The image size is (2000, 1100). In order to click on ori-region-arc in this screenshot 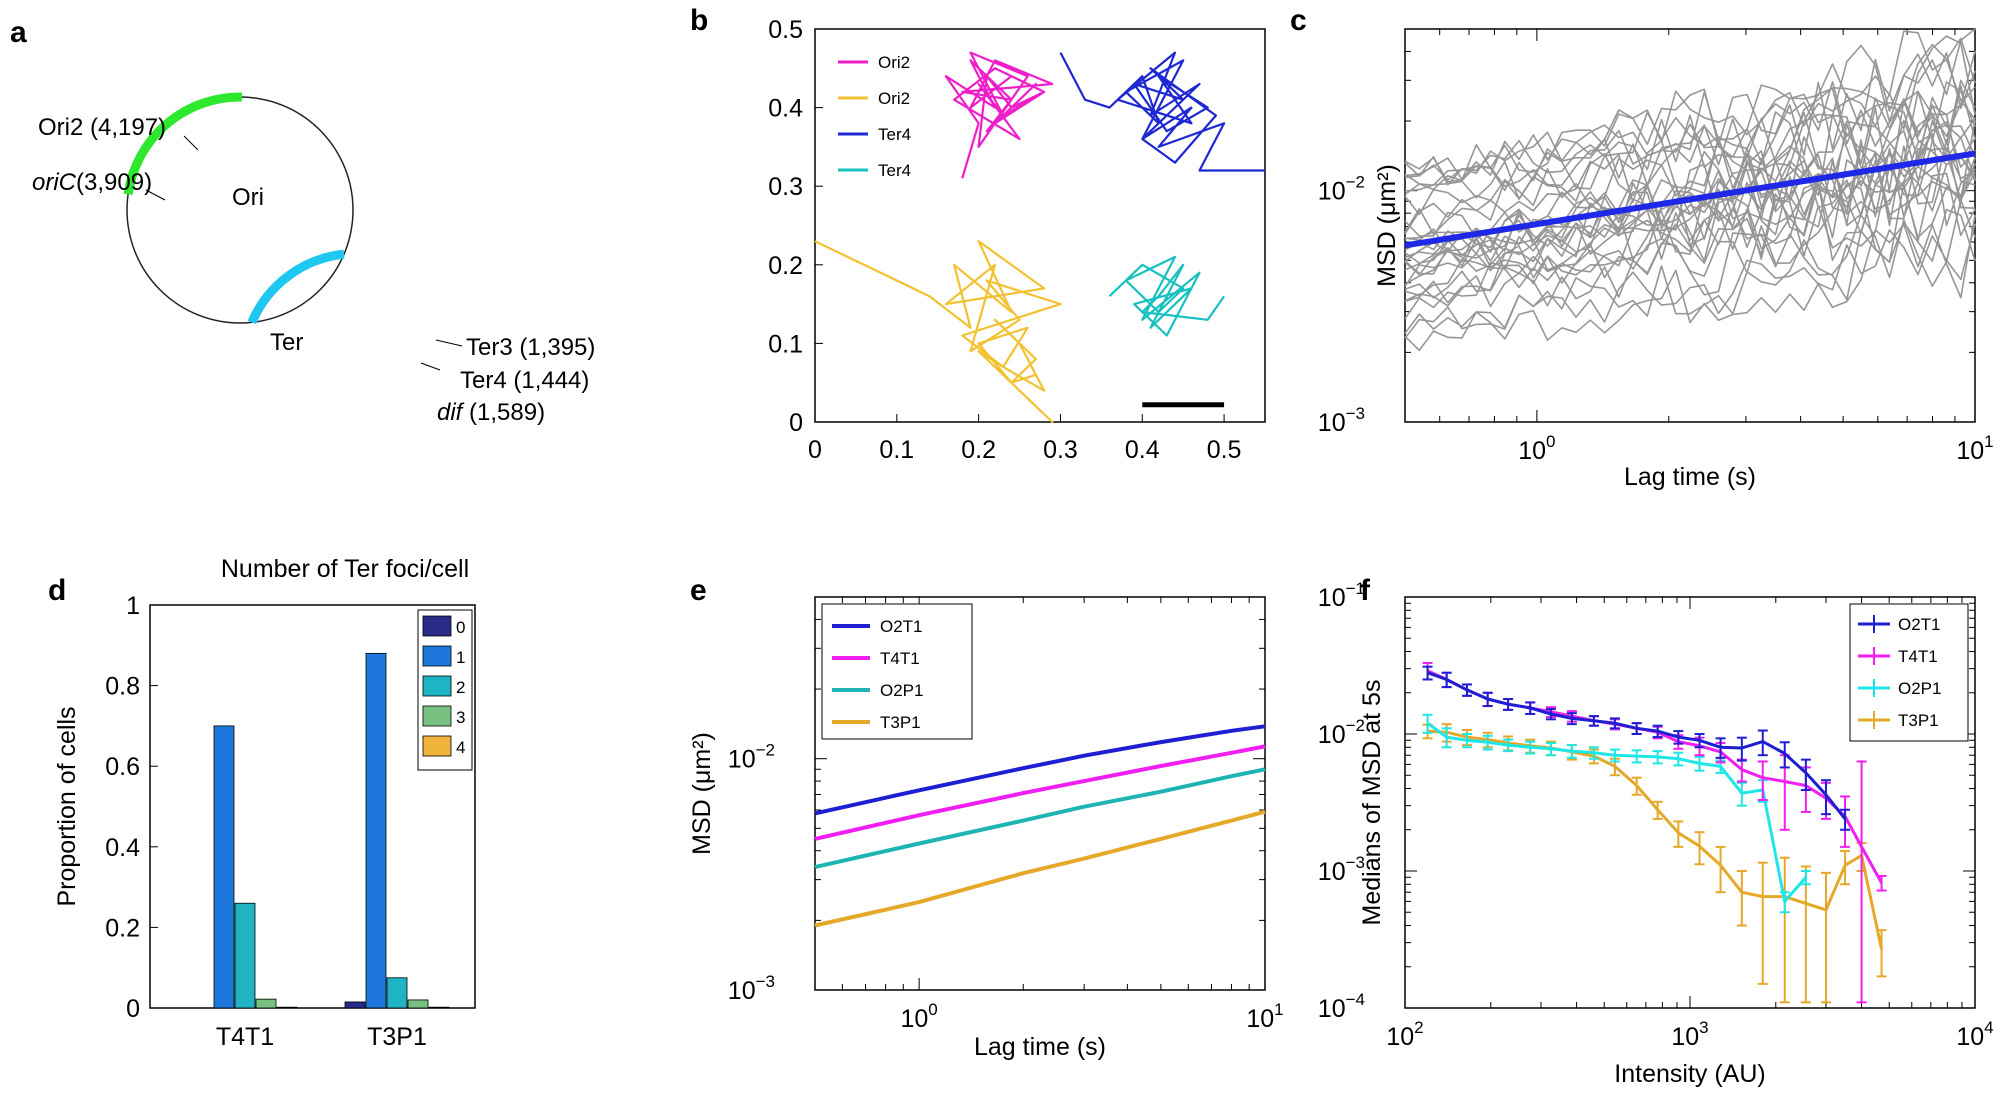, I will do `click(183, 143)`.